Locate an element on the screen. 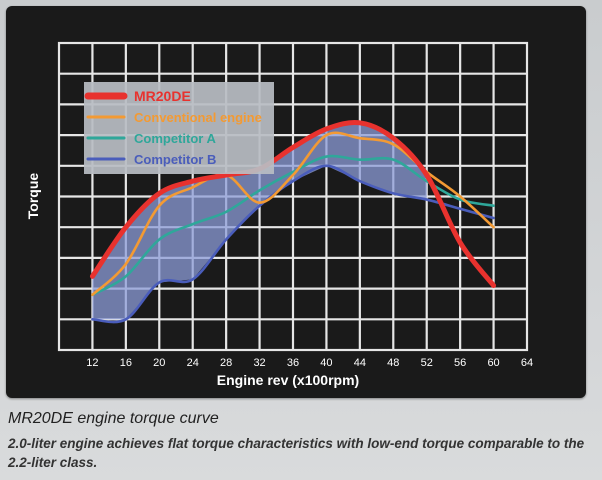  x-tick-labels: 12 16 20 24 28 32 36 40 44 48 52 56 60 64 is located at coordinates (309, 363).